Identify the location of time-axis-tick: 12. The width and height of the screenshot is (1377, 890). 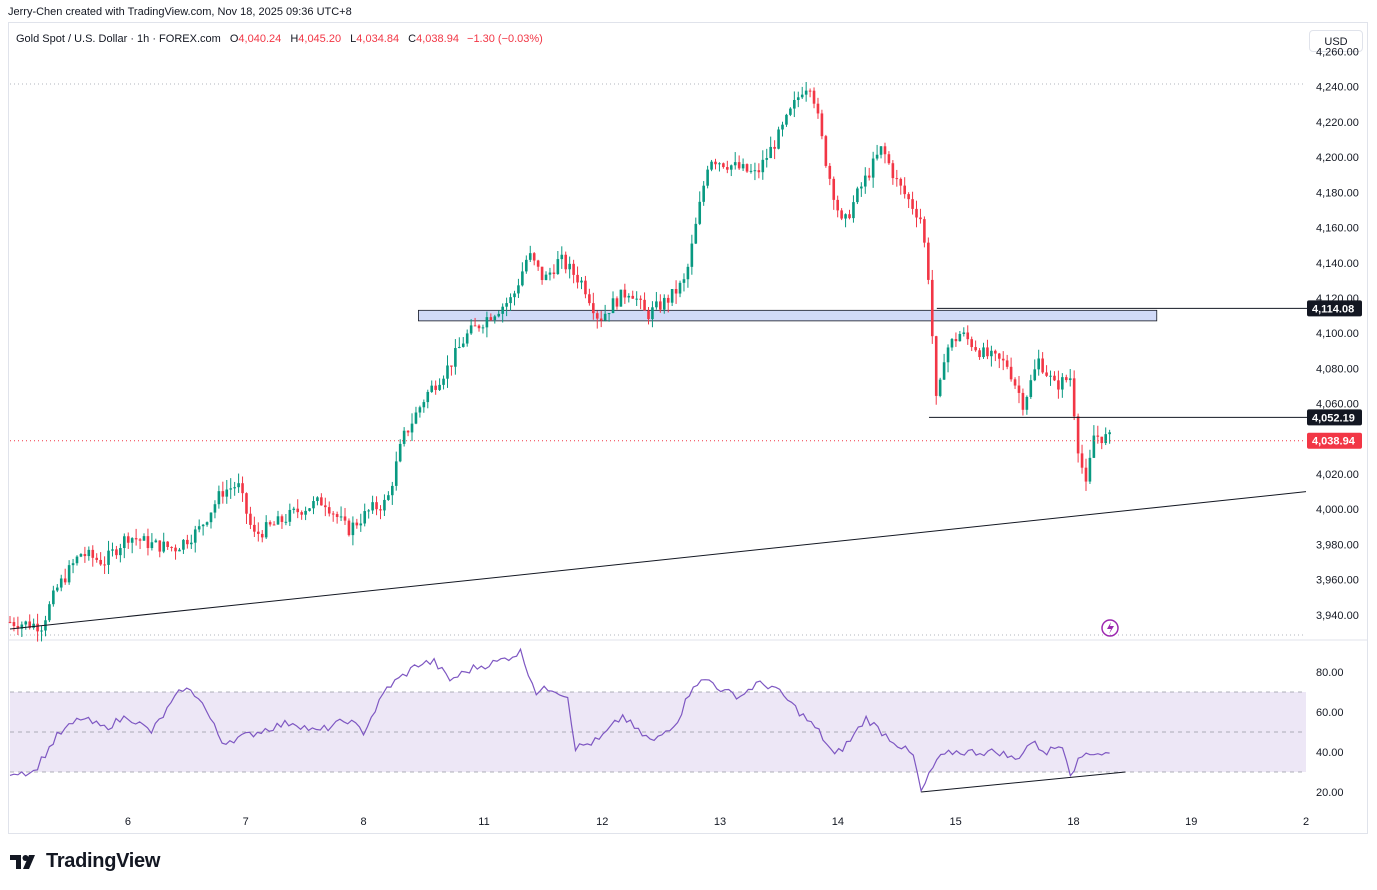
(602, 822).